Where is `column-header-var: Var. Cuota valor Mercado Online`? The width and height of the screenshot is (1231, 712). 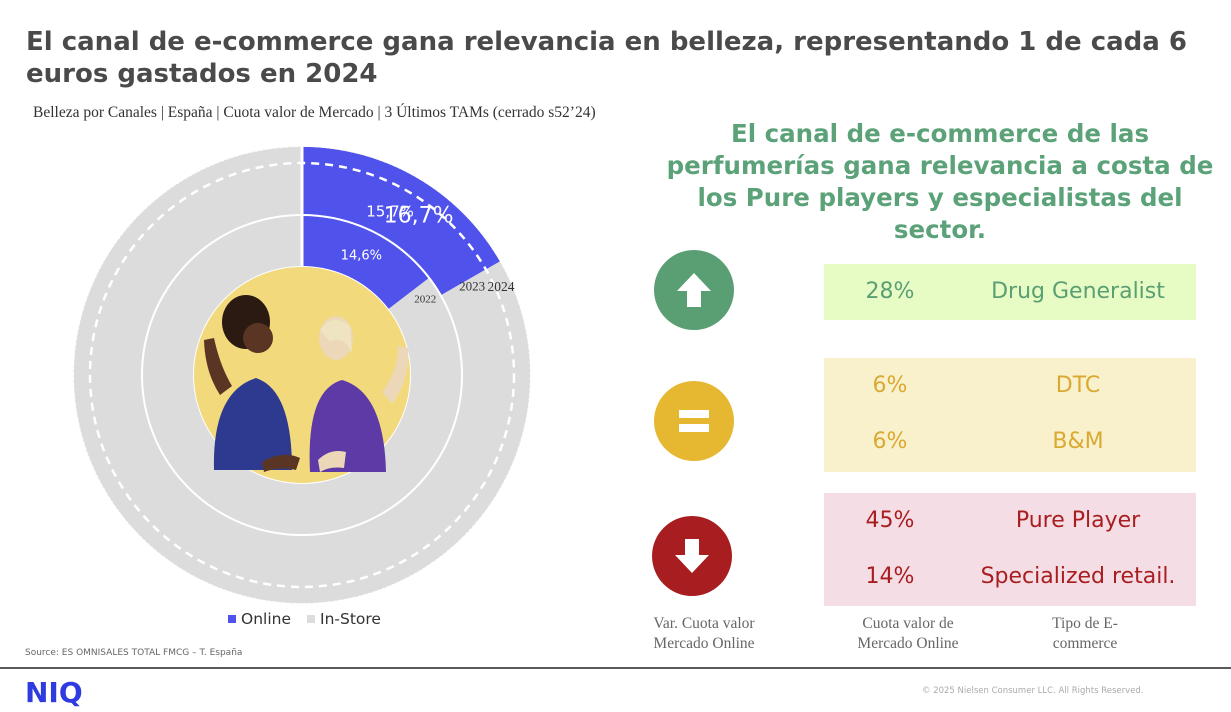
column-header-var: Var. Cuota valor Mercado Online is located at coordinates (704, 633).